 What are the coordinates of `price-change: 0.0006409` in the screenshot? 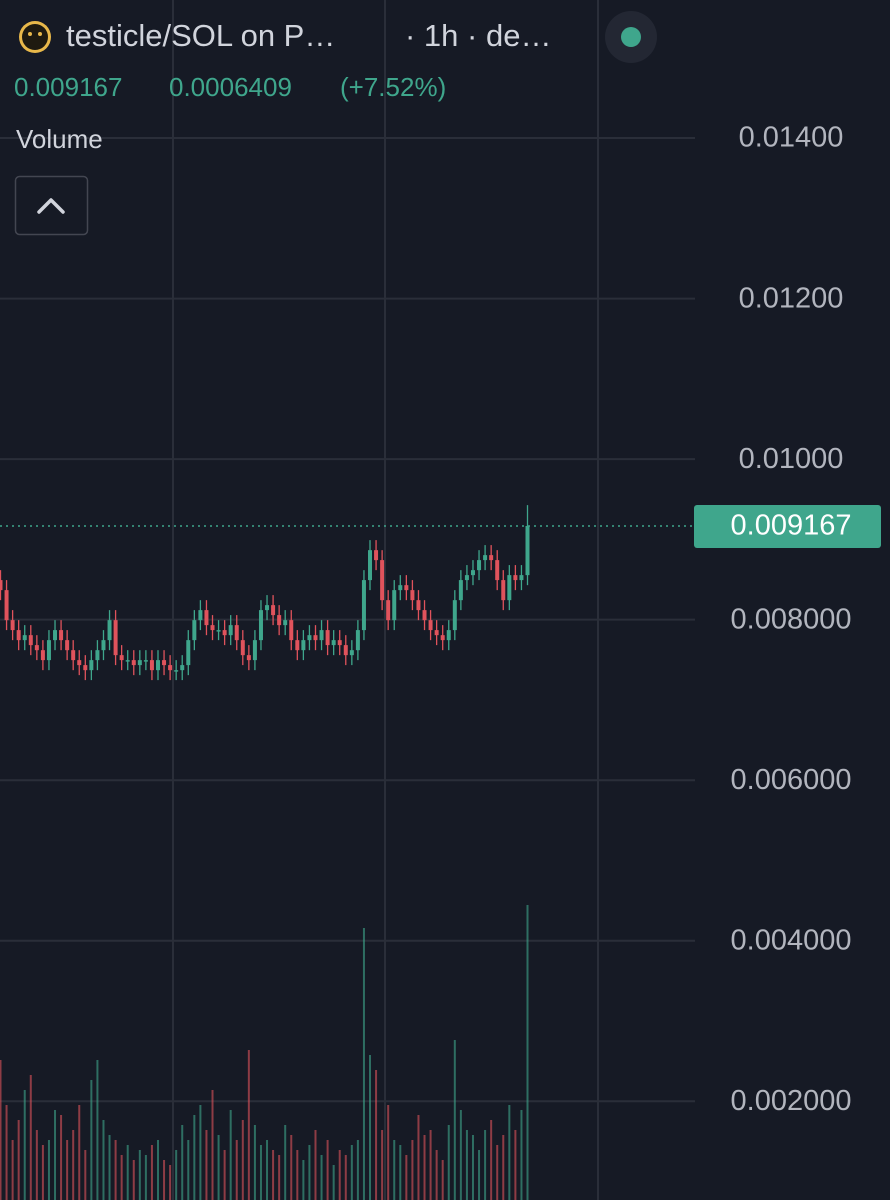 It's located at (230, 87).